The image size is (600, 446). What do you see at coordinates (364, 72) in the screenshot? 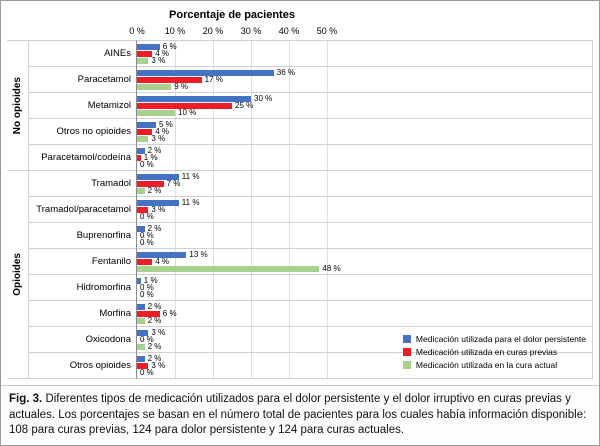
I see `bar-line: 36 %` at bounding box center [364, 72].